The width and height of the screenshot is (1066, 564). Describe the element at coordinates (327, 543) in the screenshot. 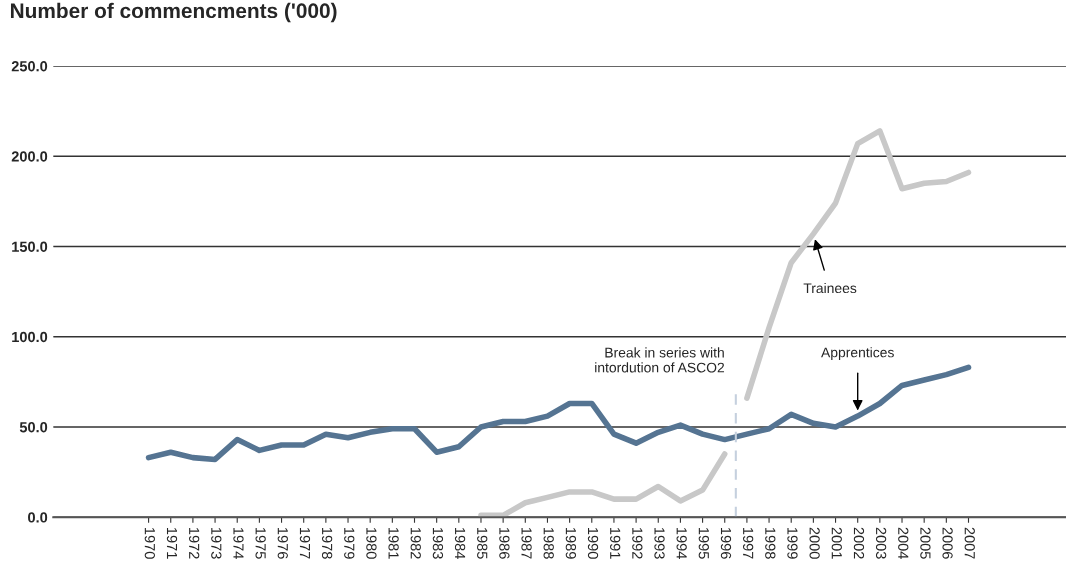

I see `x-tick-label: 1978` at that location.